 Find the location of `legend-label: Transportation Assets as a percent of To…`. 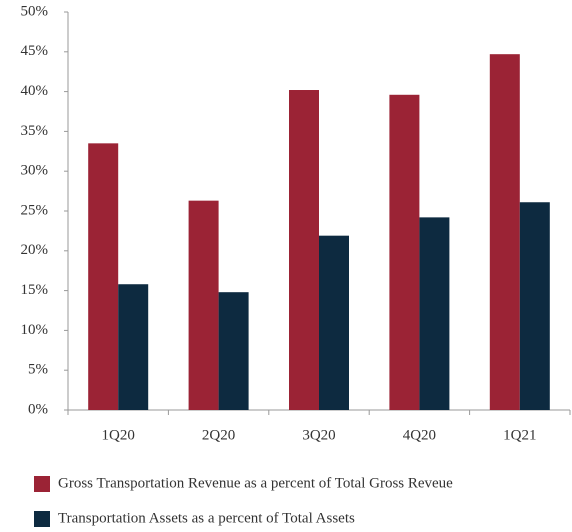

legend-label: Transportation Assets as a percent of To… is located at coordinates (206, 518).